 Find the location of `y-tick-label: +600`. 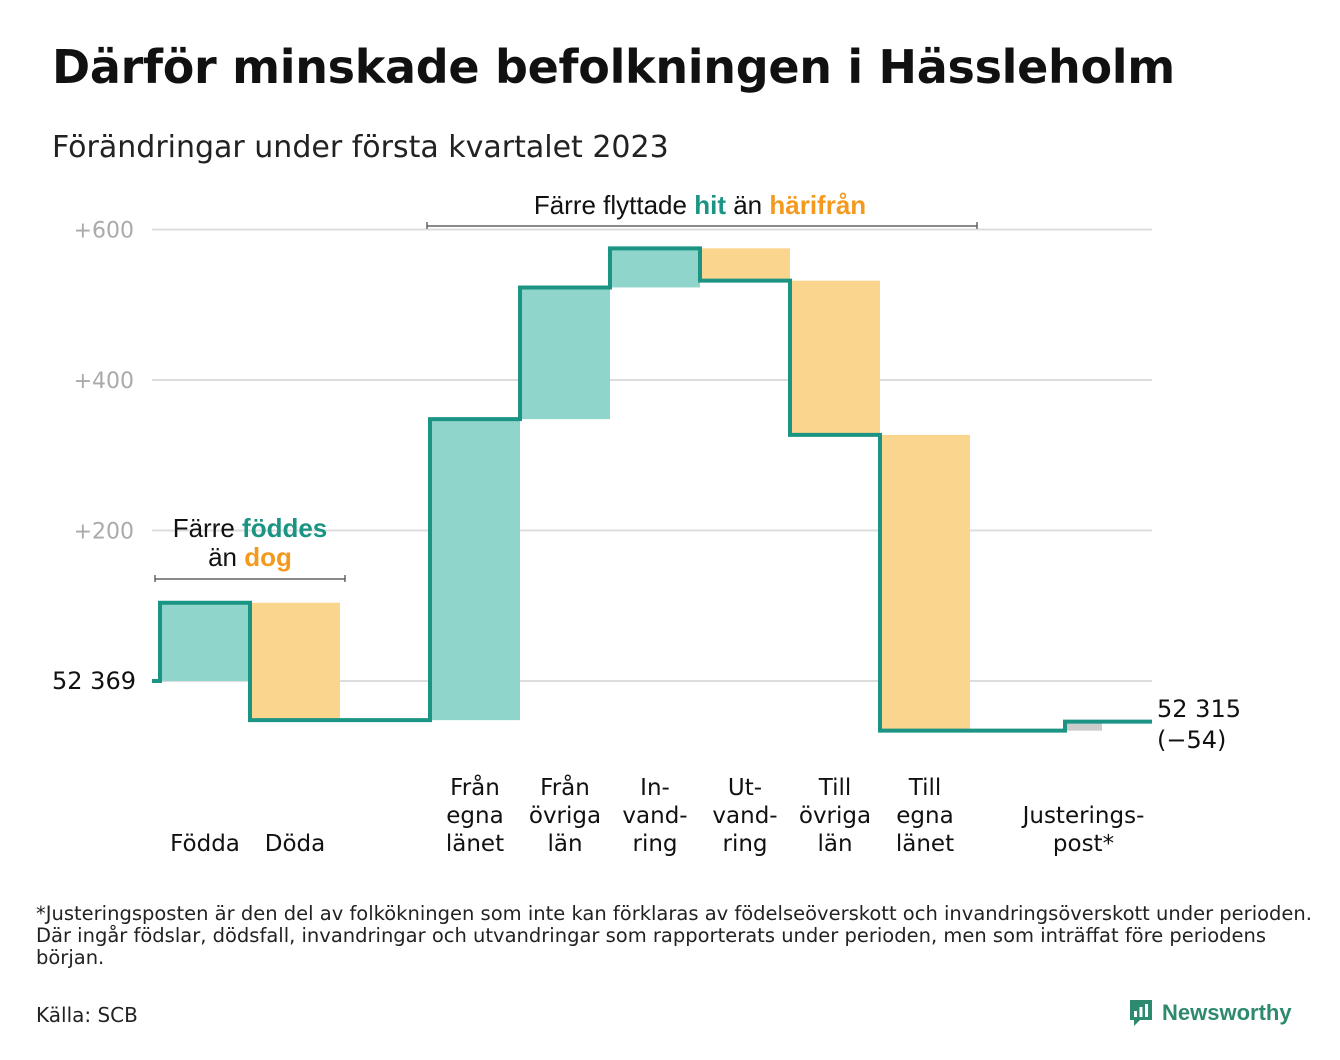

y-tick-label: +600 is located at coordinates (104, 231).